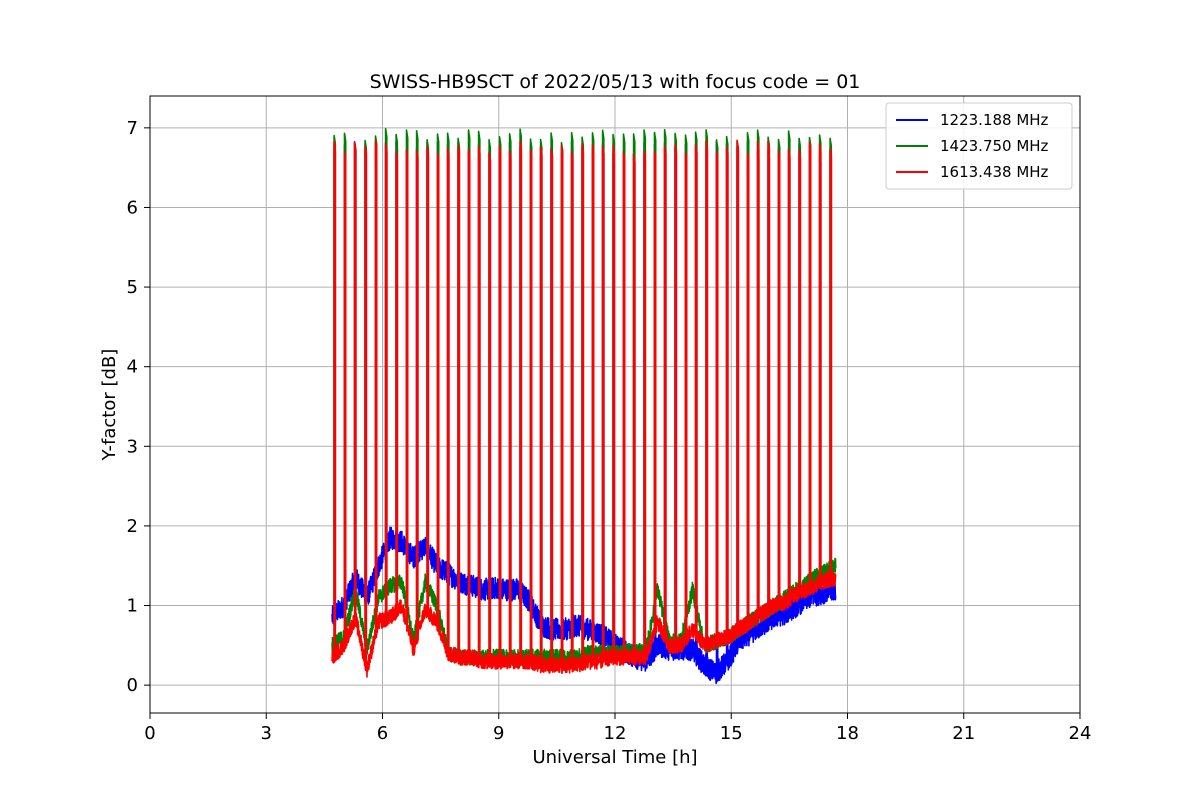  What do you see at coordinates (382, 733) in the screenshot?
I see `x-tick-label: 6` at bounding box center [382, 733].